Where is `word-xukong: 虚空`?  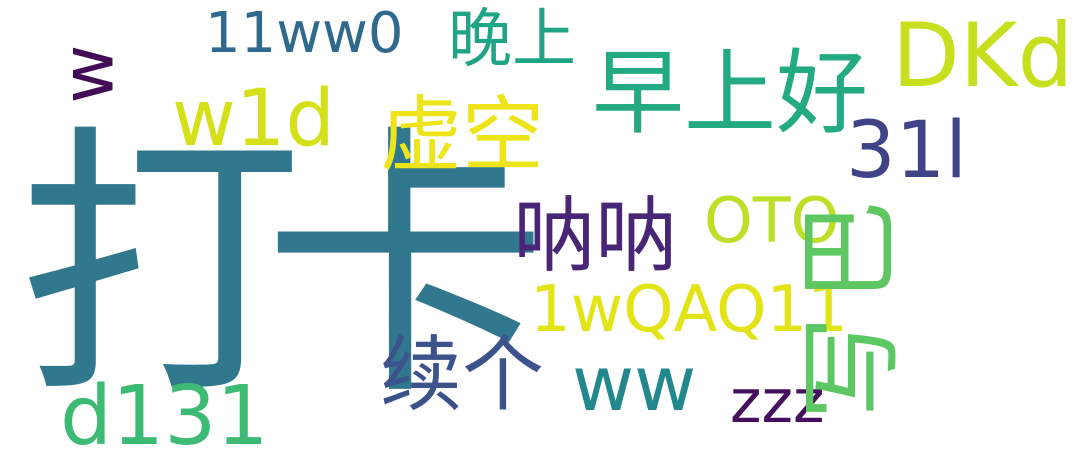 word-xukong: 虚空 is located at coordinates (462, 135).